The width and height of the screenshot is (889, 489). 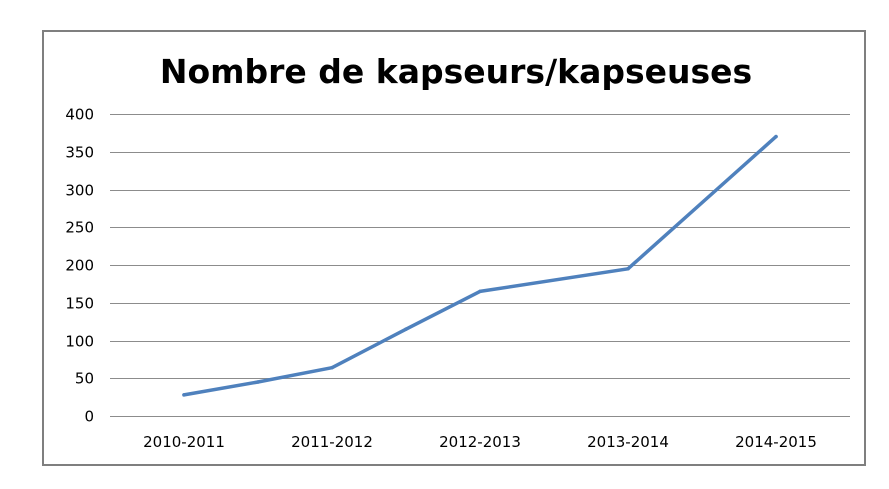 What do you see at coordinates (79, 304) in the screenshot?
I see `y-tick-label: 150` at bounding box center [79, 304].